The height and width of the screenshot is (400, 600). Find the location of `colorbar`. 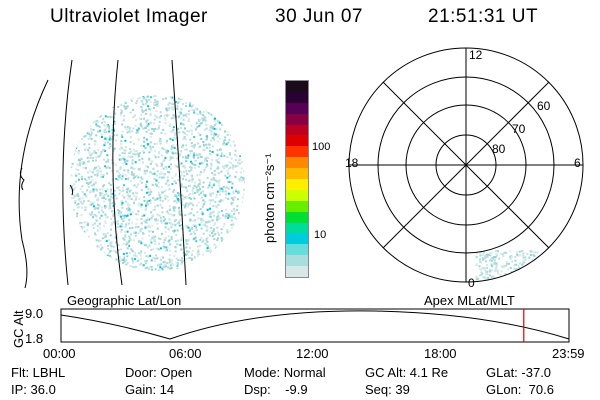

colorbar is located at coordinates (297, 179).